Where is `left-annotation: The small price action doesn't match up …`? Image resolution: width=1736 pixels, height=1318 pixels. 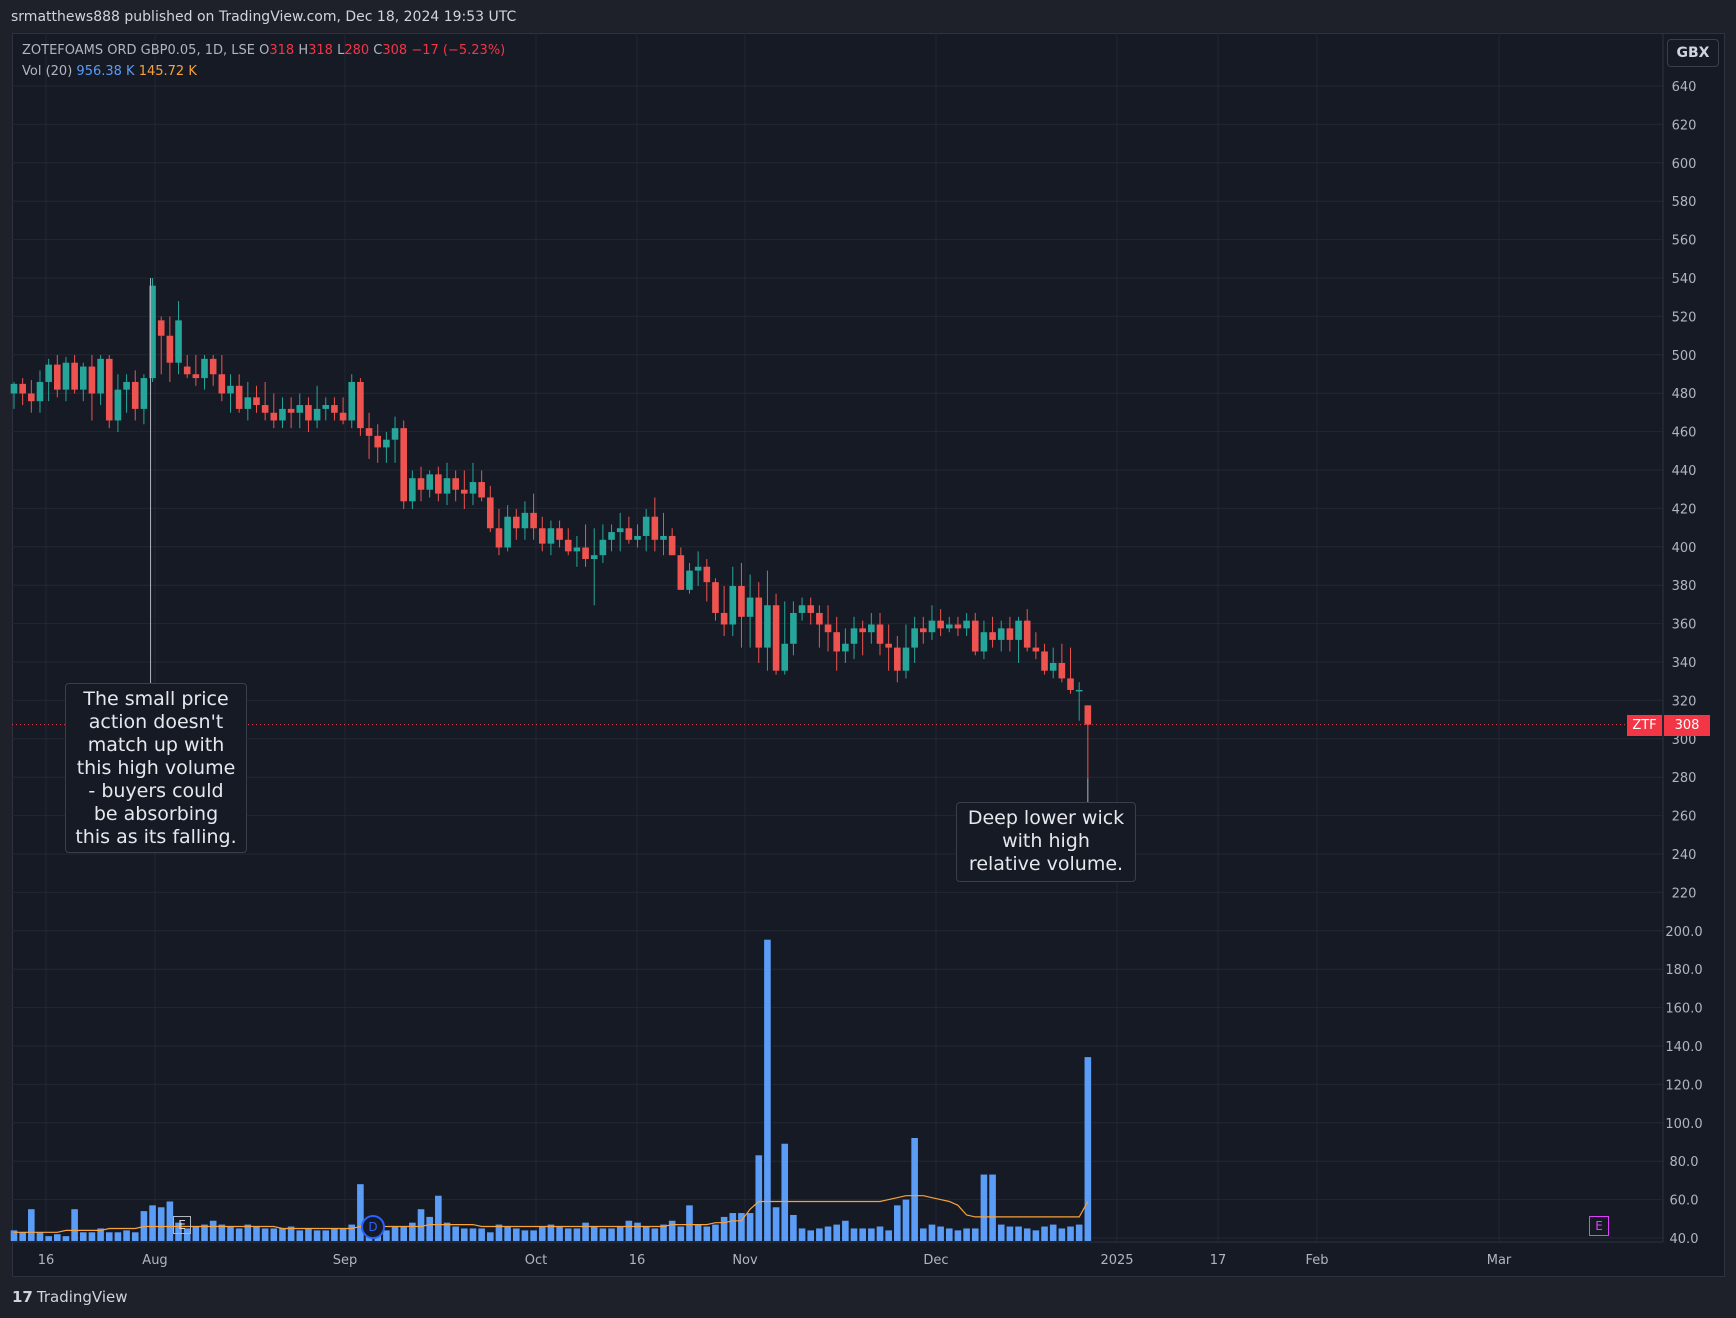 left-annotation: The small price action doesn't match up … is located at coordinates (156, 768).